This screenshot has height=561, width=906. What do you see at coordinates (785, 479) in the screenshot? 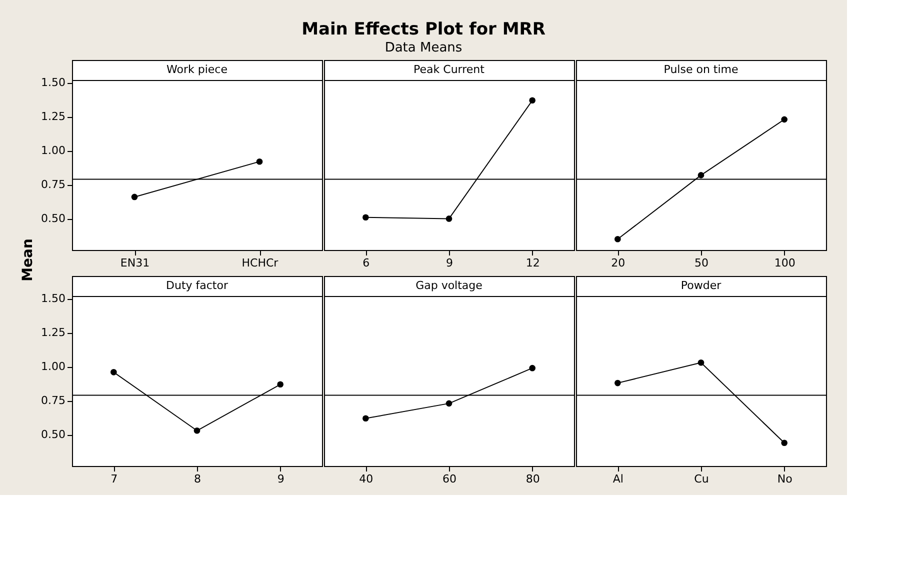
I see `x-tick-label: No` at bounding box center [785, 479].